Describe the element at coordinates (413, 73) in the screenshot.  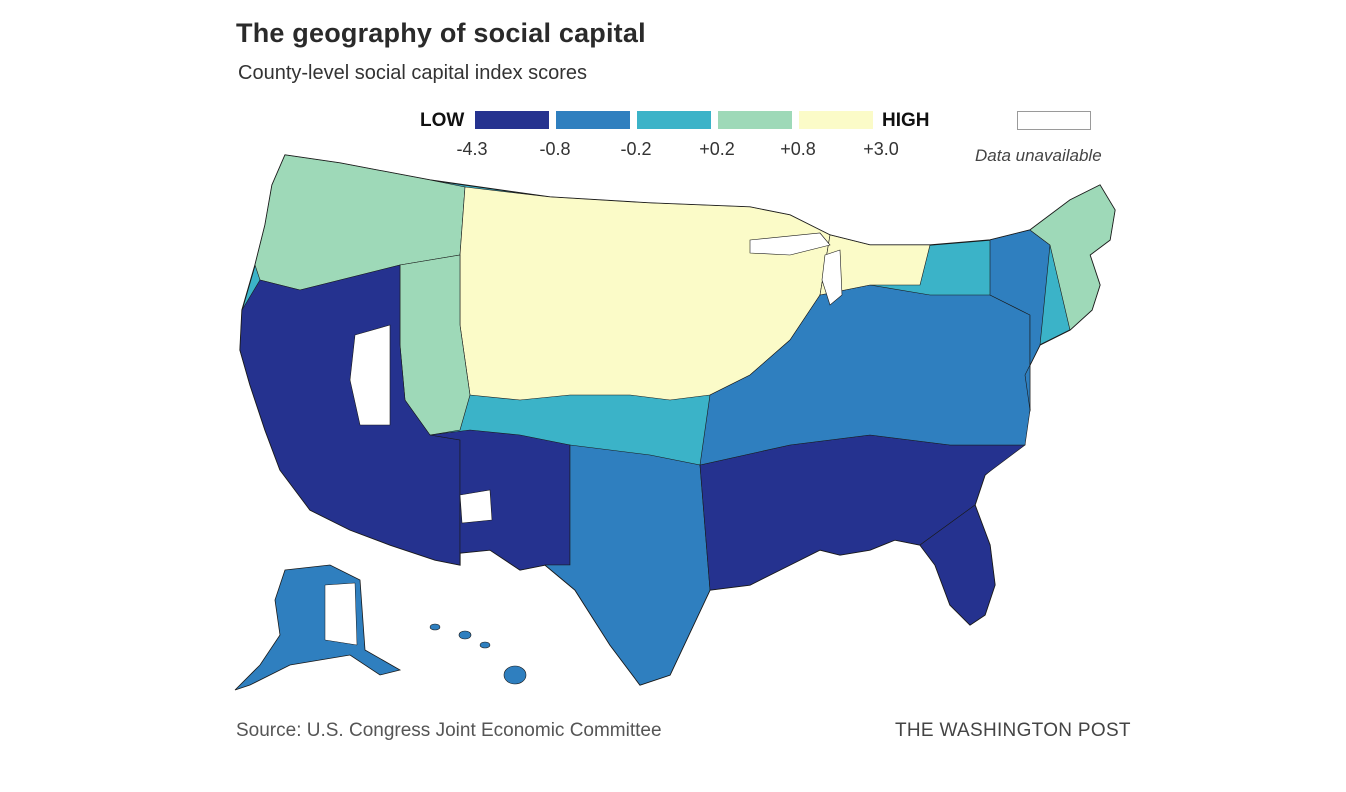
I see `chart-subtitle: County-level social capital index scores` at that location.